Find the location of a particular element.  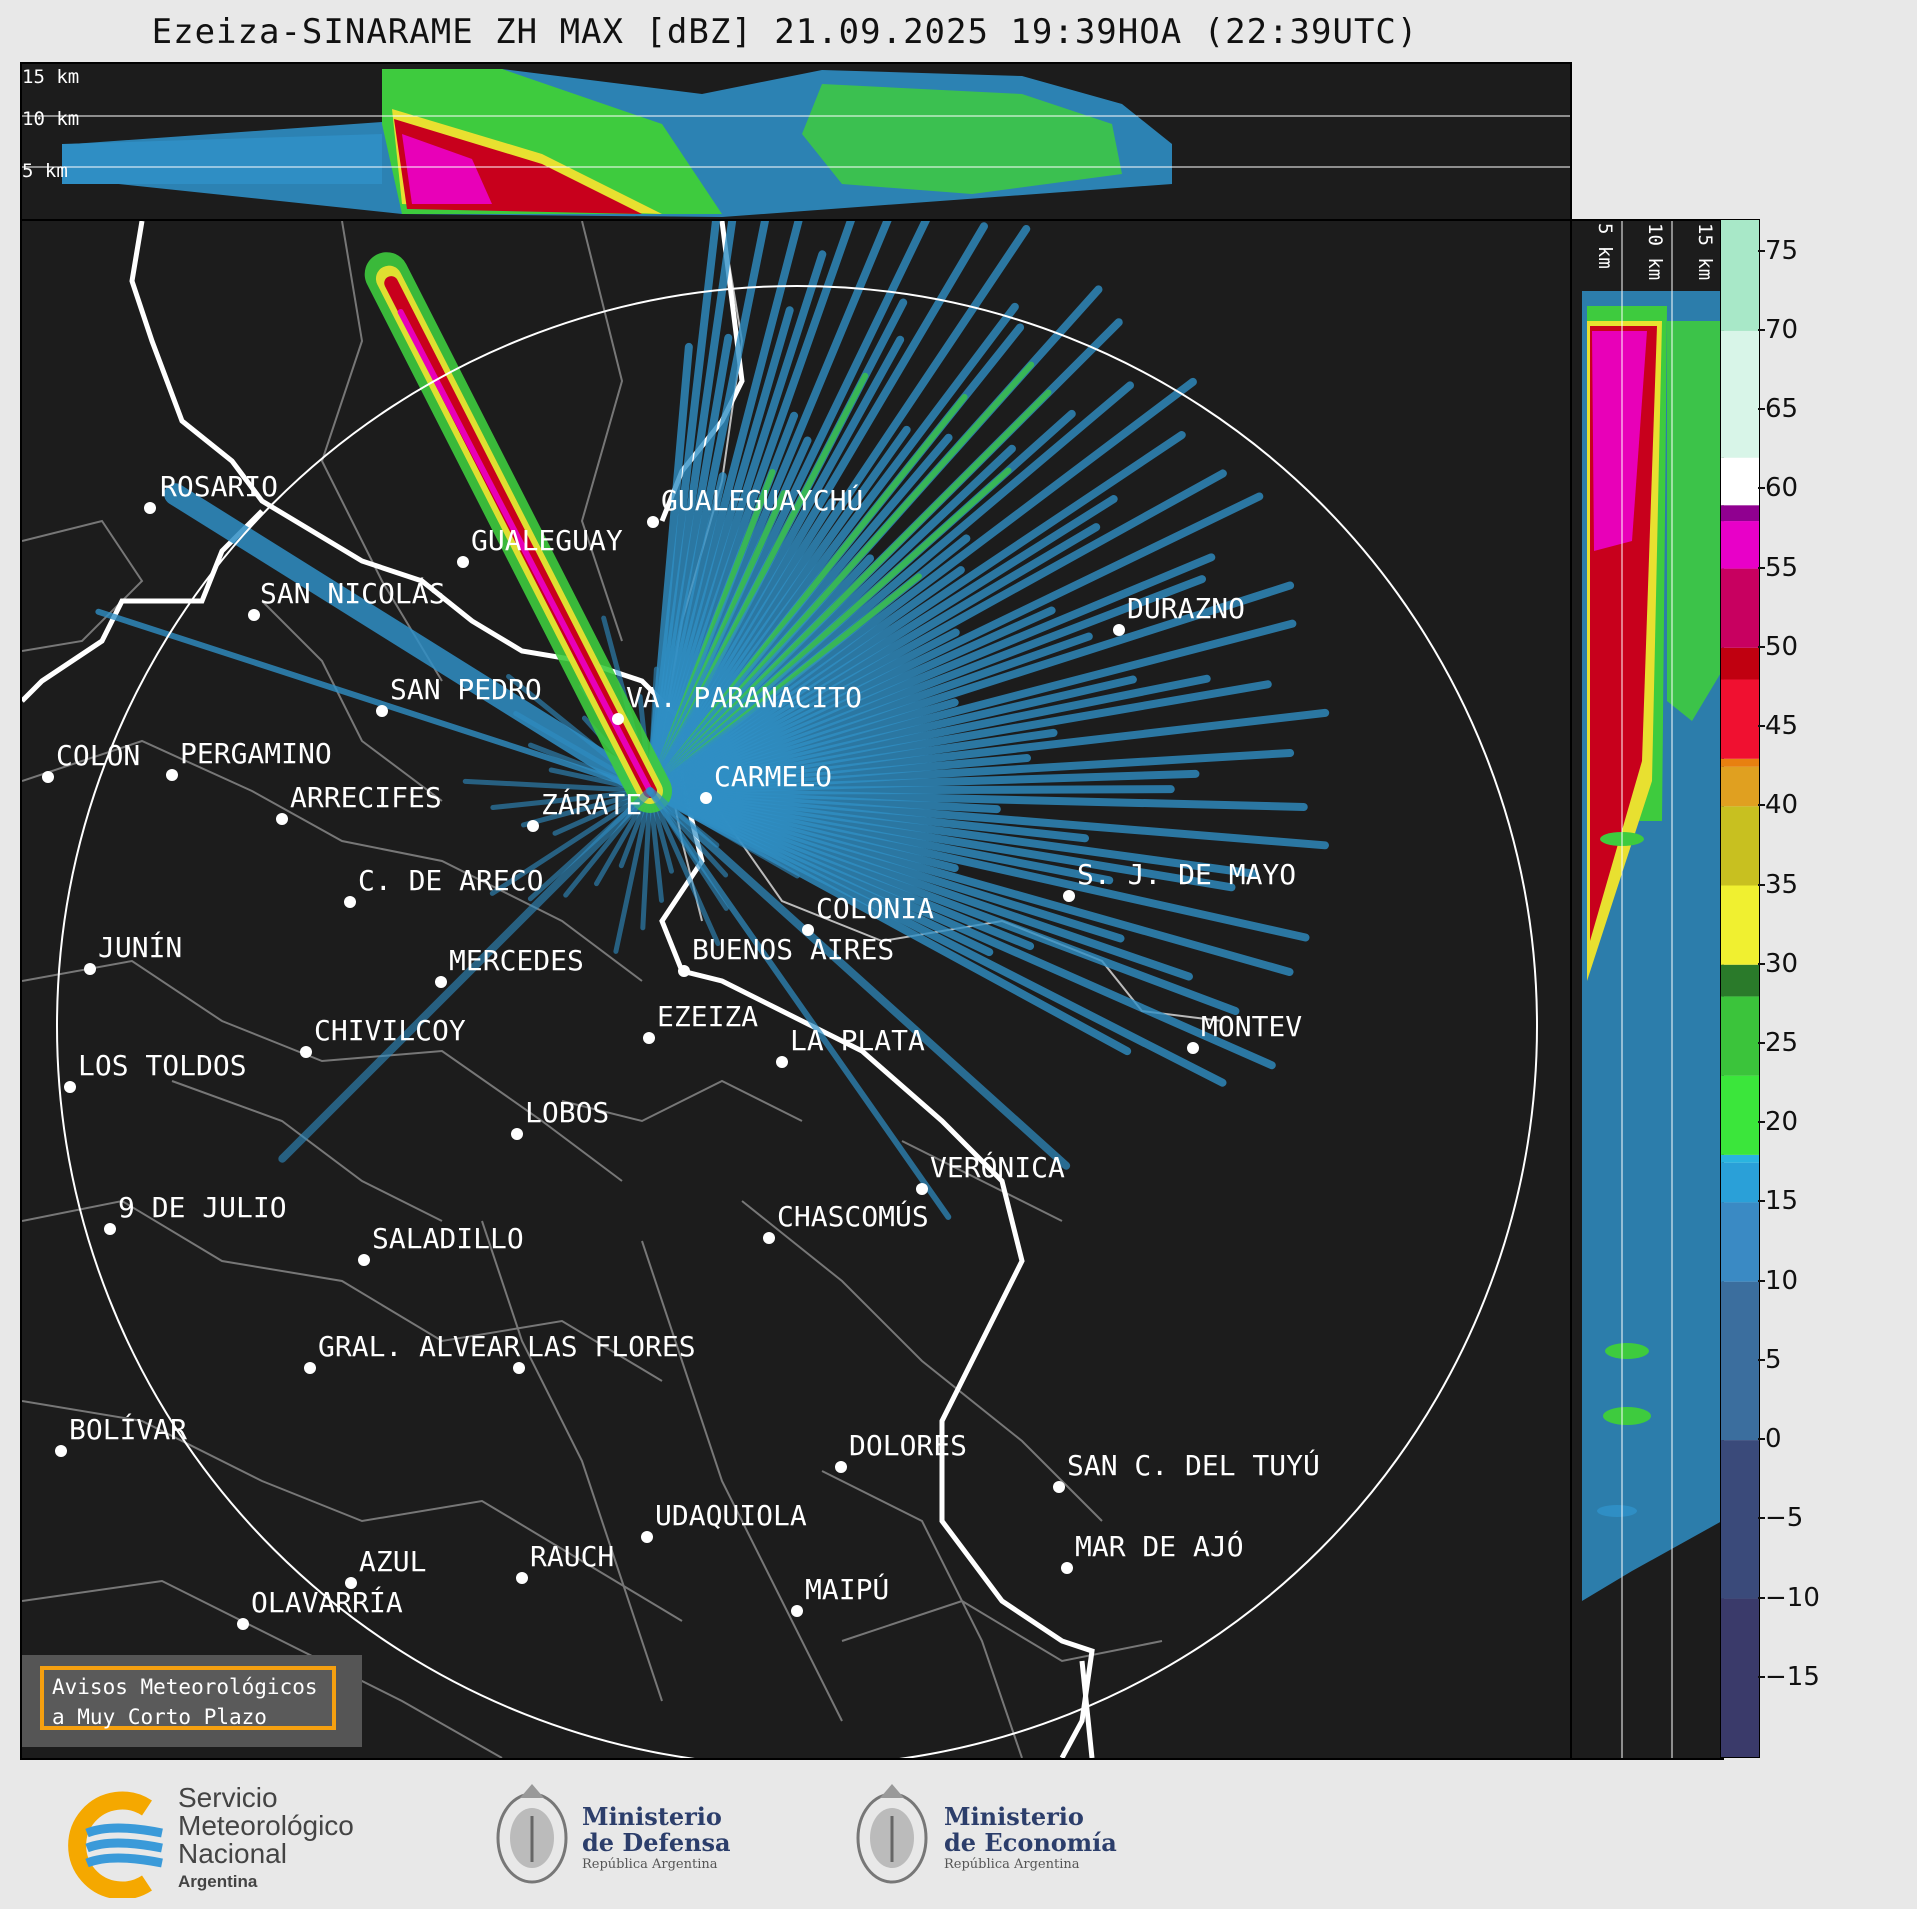

city-label: VERÓNICA is located at coordinates (997, 1167).